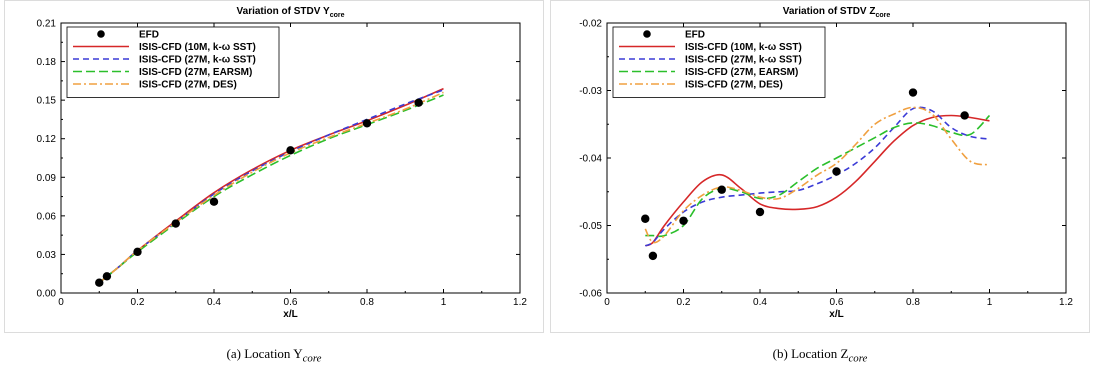 The image size is (1094, 370). What do you see at coordinates (101, 34) in the screenshot?
I see `chart-a-legend-marker` at bounding box center [101, 34].